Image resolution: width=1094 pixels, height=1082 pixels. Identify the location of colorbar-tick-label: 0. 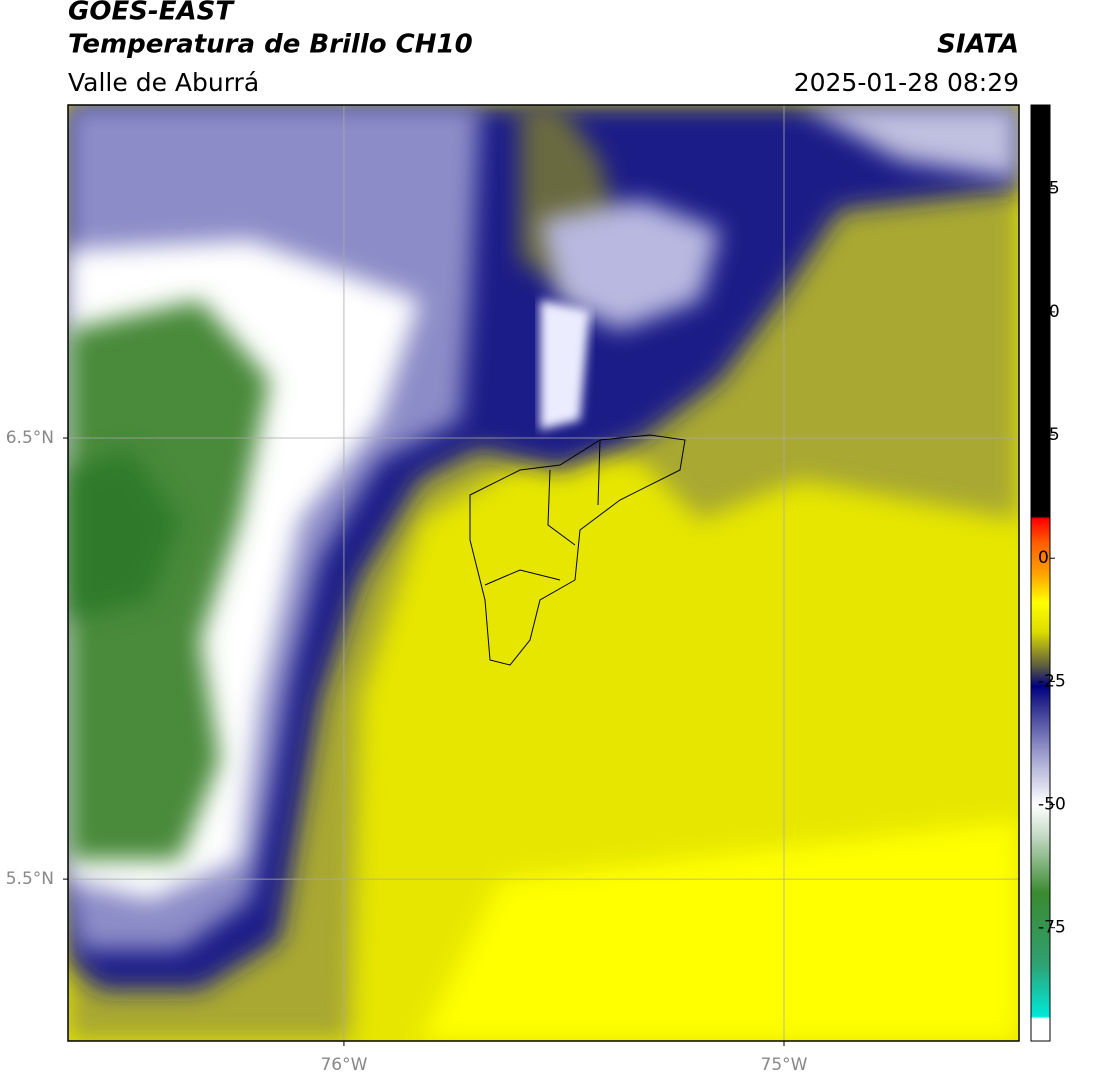
(1043, 558).